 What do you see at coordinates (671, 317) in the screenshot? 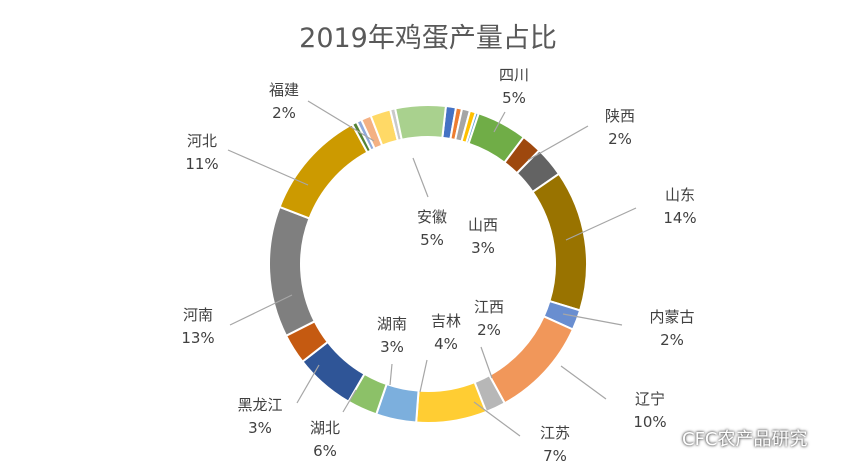
I see `slice-label-name: 内蒙古` at bounding box center [671, 317].